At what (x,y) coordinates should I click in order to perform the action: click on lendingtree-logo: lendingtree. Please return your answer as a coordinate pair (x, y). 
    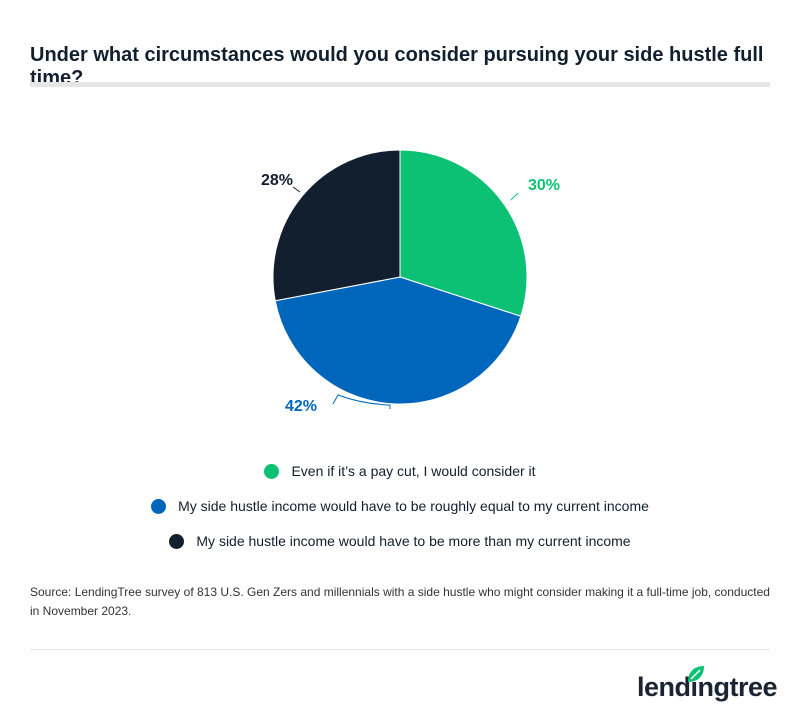
    Looking at the image, I should click on (707, 684).